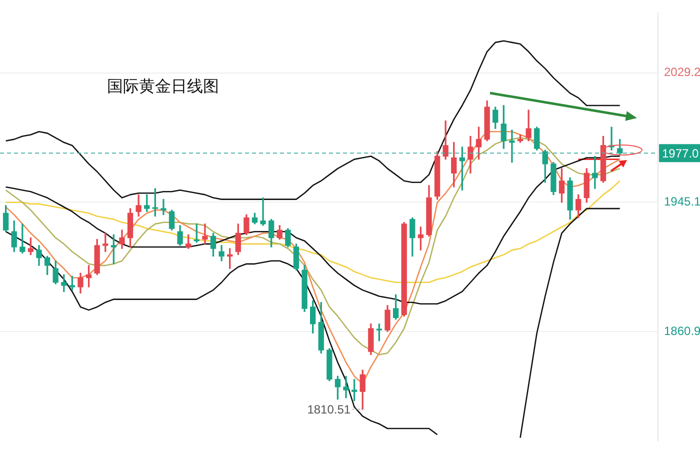  I want to click on ref-line-label: 1977.0, so click(681, 153).